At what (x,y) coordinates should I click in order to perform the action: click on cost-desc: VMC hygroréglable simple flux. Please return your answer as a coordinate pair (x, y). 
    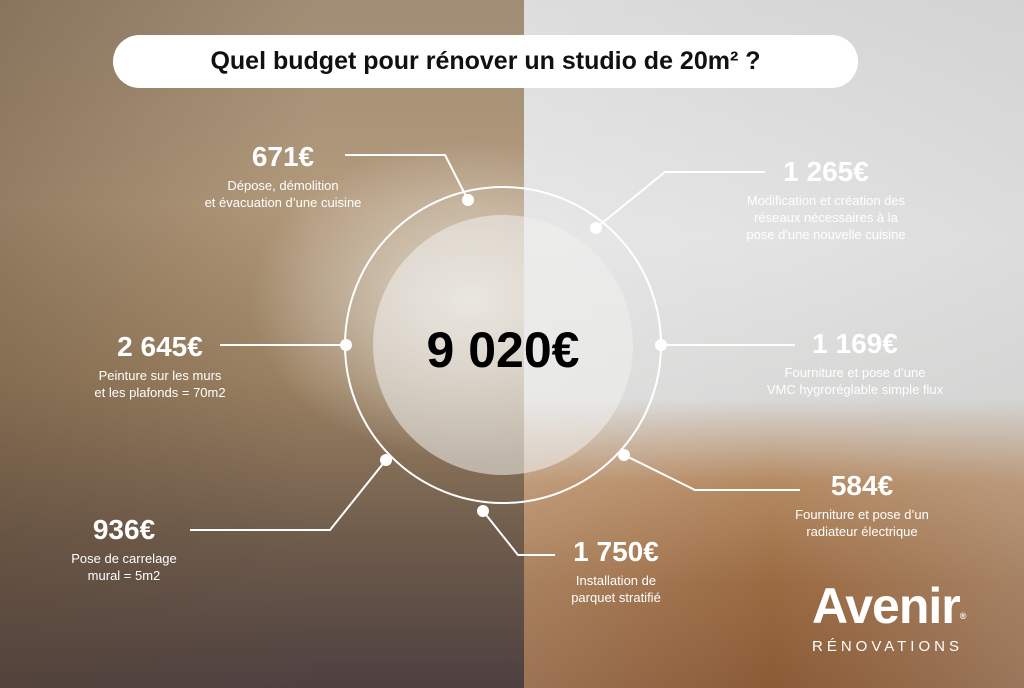
    Looking at the image, I should click on (855, 389).